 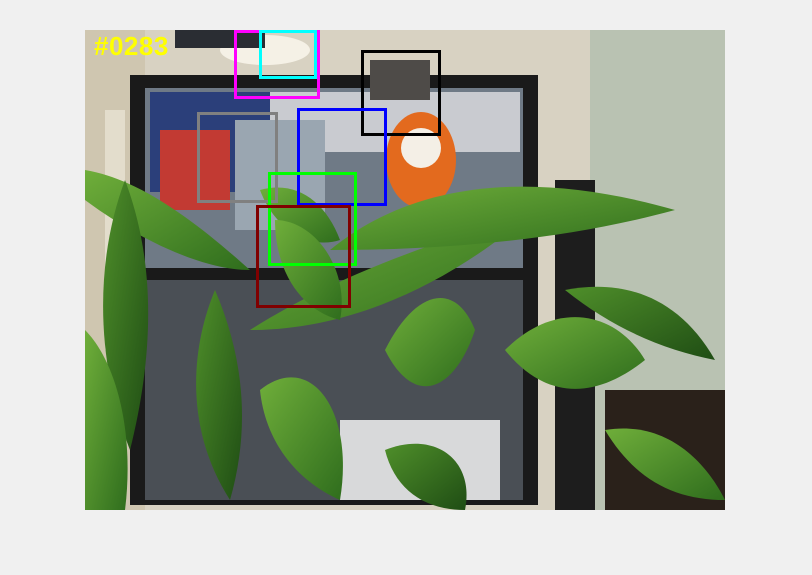 What do you see at coordinates (237, 157) in the screenshot?
I see `tracking-box-gray` at bounding box center [237, 157].